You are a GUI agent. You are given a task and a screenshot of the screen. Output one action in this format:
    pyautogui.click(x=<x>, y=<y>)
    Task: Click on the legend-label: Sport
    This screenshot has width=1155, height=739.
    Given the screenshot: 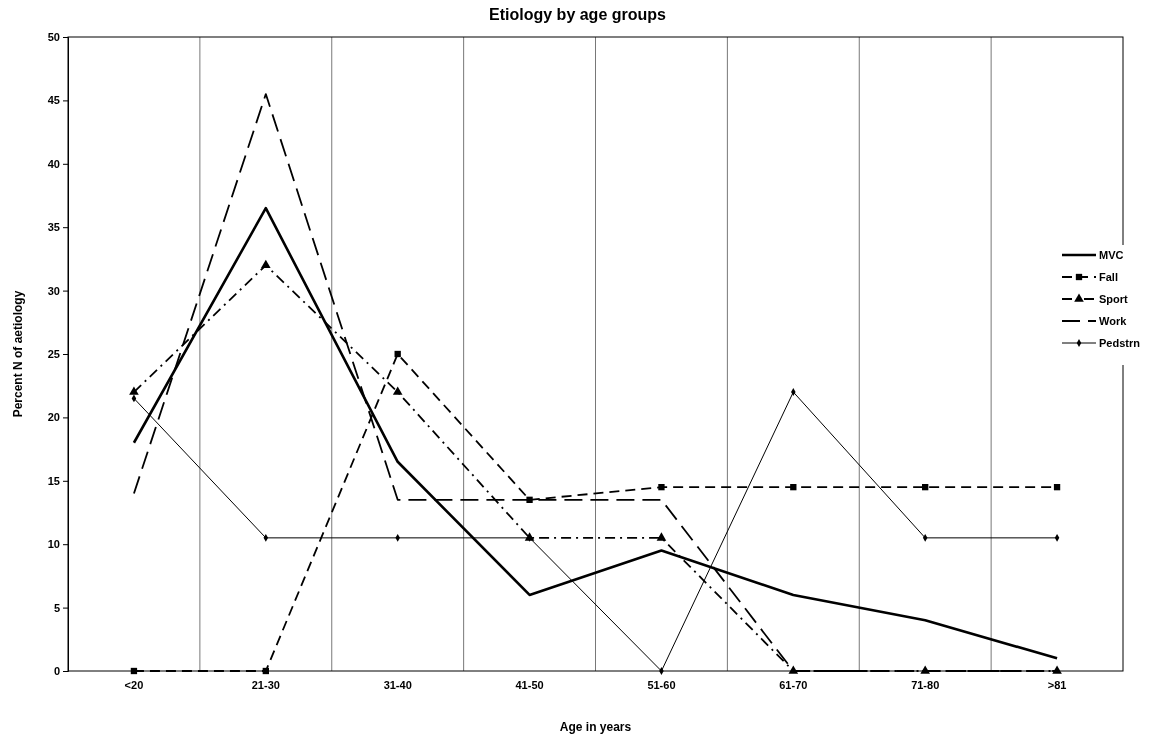 What is the action you would take?
    pyautogui.click(x=1114, y=299)
    